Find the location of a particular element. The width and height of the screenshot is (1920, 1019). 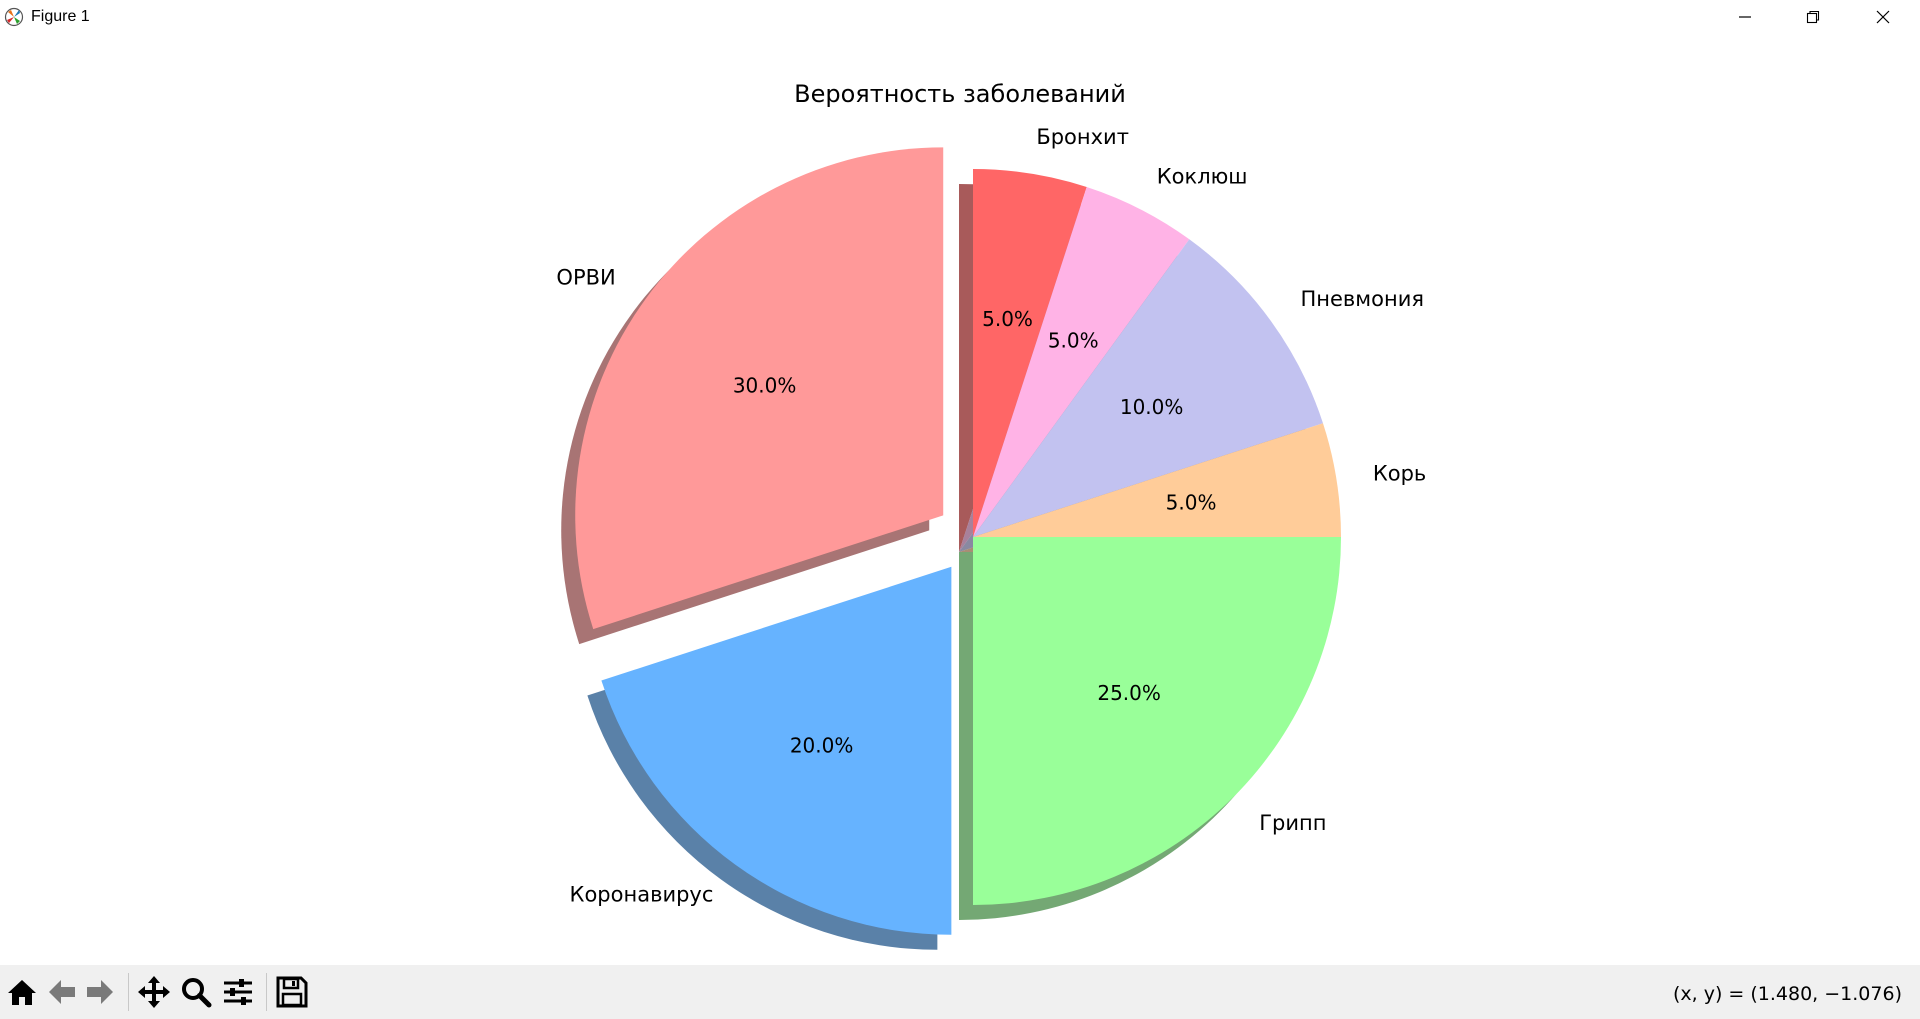

pie-category-label: Бронхит is located at coordinates (1082, 137).